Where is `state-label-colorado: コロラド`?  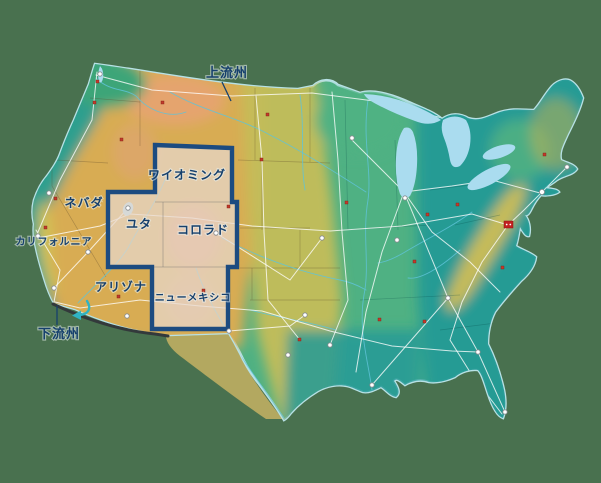 state-label-colorado: コロラド is located at coordinates (203, 230).